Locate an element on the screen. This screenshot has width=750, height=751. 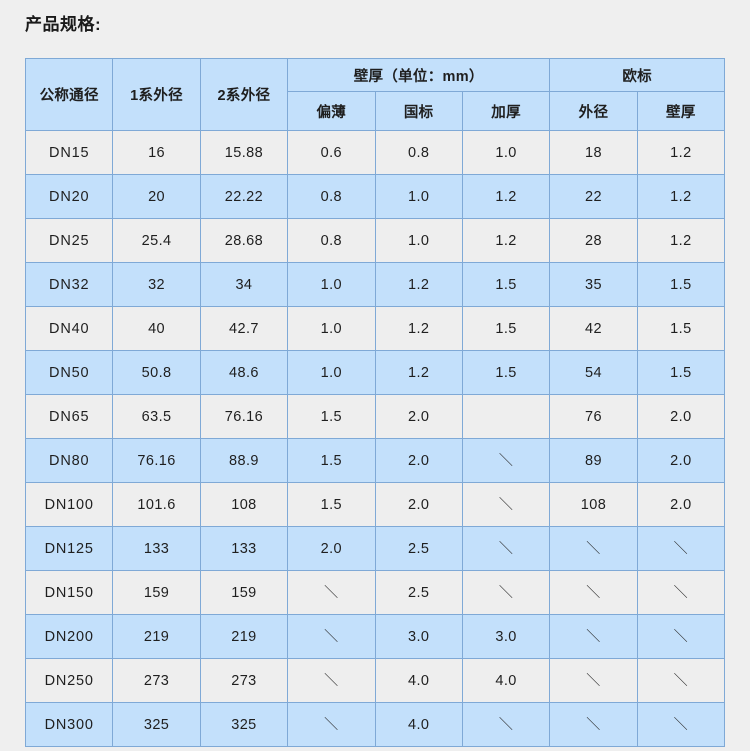
cell-euro-outer-diameter: 89 is located at coordinates (593, 460).